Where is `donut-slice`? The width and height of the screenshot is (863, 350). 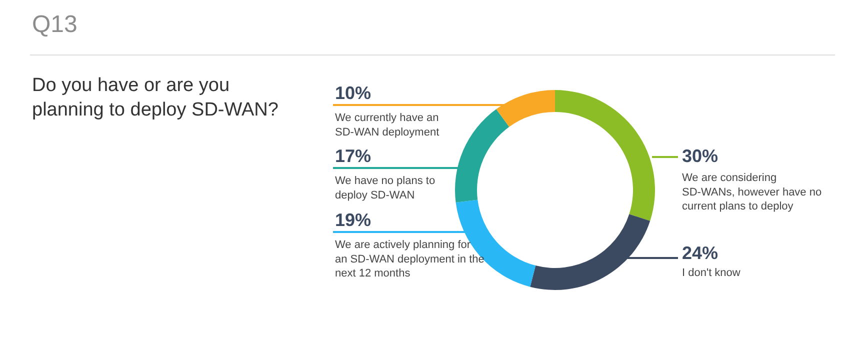 donut-slice is located at coordinates (605, 155).